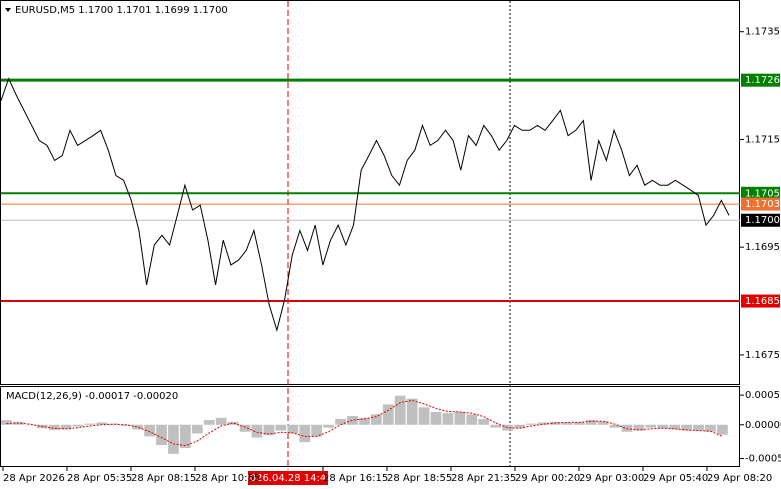  I want to click on level-label: 1.1700, so click(762, 220).